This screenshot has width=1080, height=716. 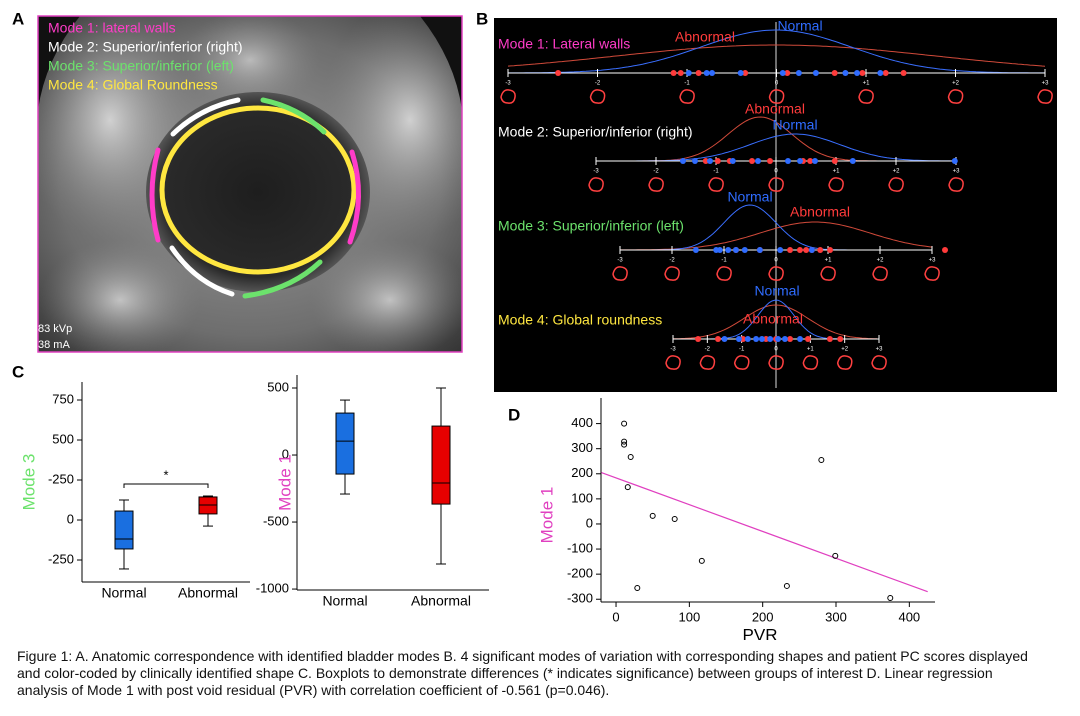 What do you see at coordinates (63, 398) in the screenshot?
I see `y-tick-label: 750` at bounding box center [63, 398].